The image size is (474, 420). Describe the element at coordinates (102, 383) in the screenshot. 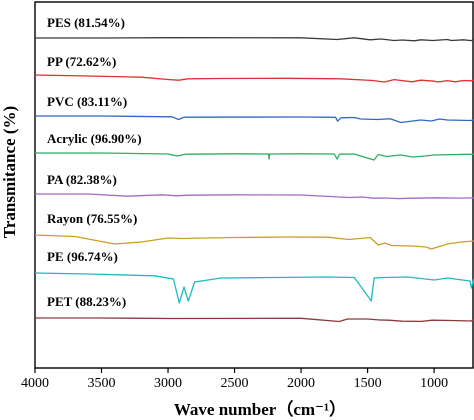

I see `x-tick-label-1: 3500` at that location.